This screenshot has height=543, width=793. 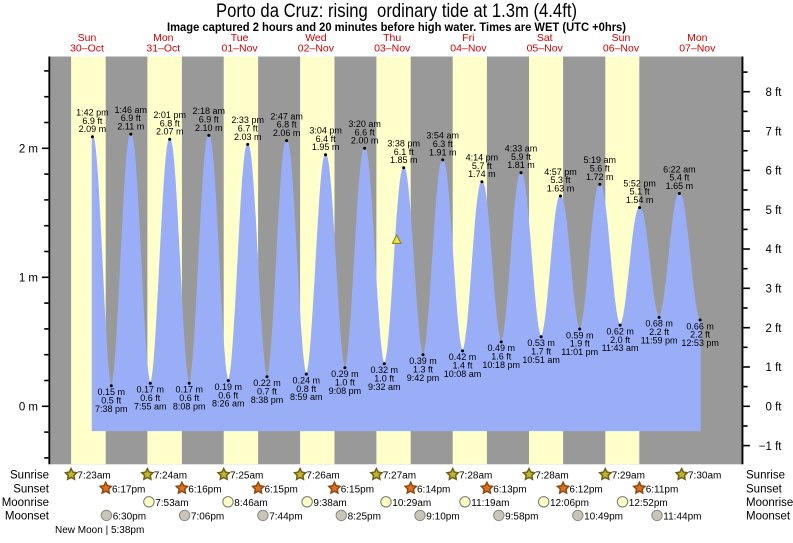 I want to click on svg-text: 12:52pm, so click(x=648, y=503).